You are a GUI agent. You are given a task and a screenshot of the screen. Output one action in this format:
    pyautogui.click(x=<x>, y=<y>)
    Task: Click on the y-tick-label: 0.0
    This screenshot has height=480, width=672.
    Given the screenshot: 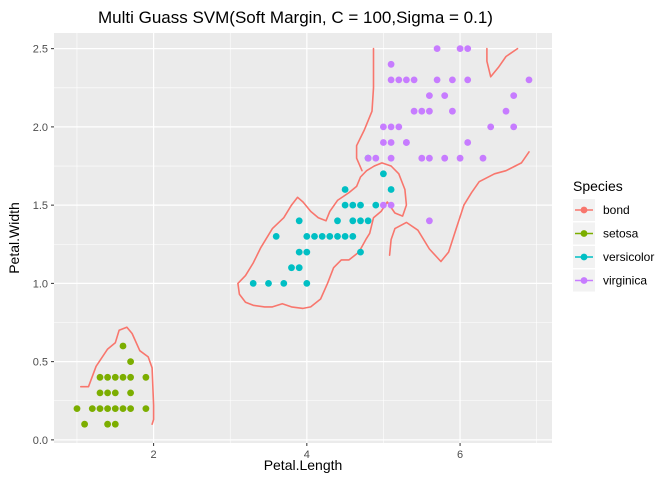 What is the action you would take?
    pyautogui.click(x=40, y=441)
    